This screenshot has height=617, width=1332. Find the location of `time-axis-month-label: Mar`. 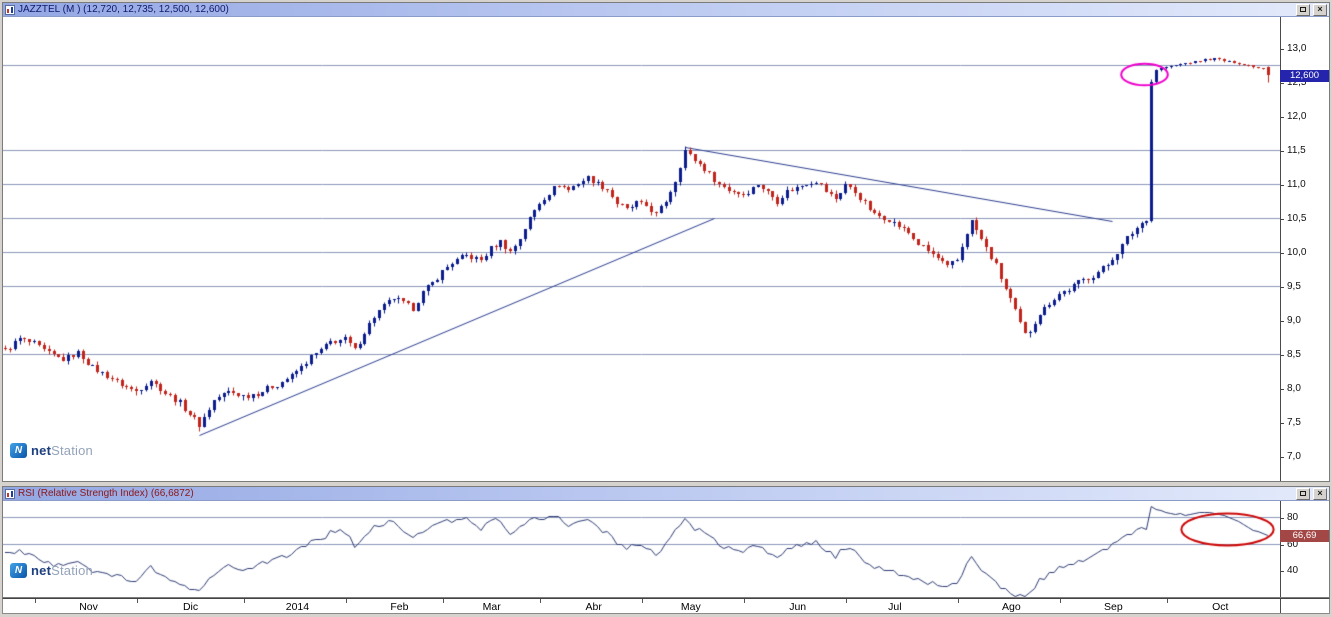

time-axis-month-label: Mar is located at coordinates (491, 607).